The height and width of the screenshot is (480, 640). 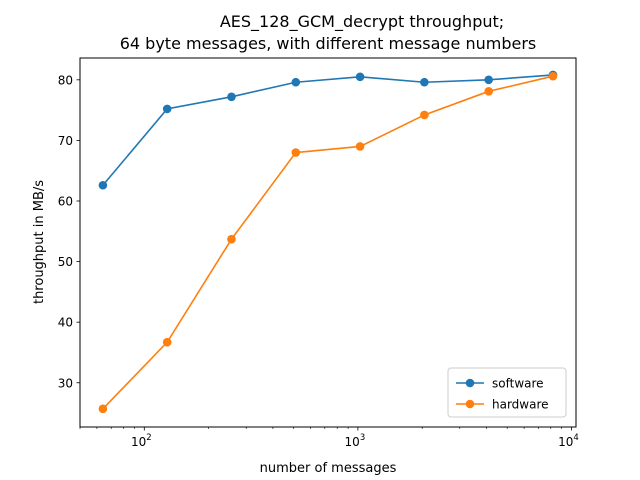 What do you see at coordinates (518, 384) in the screenshot?
I see `legend-label-software: software` at bounding box center [518, 384].